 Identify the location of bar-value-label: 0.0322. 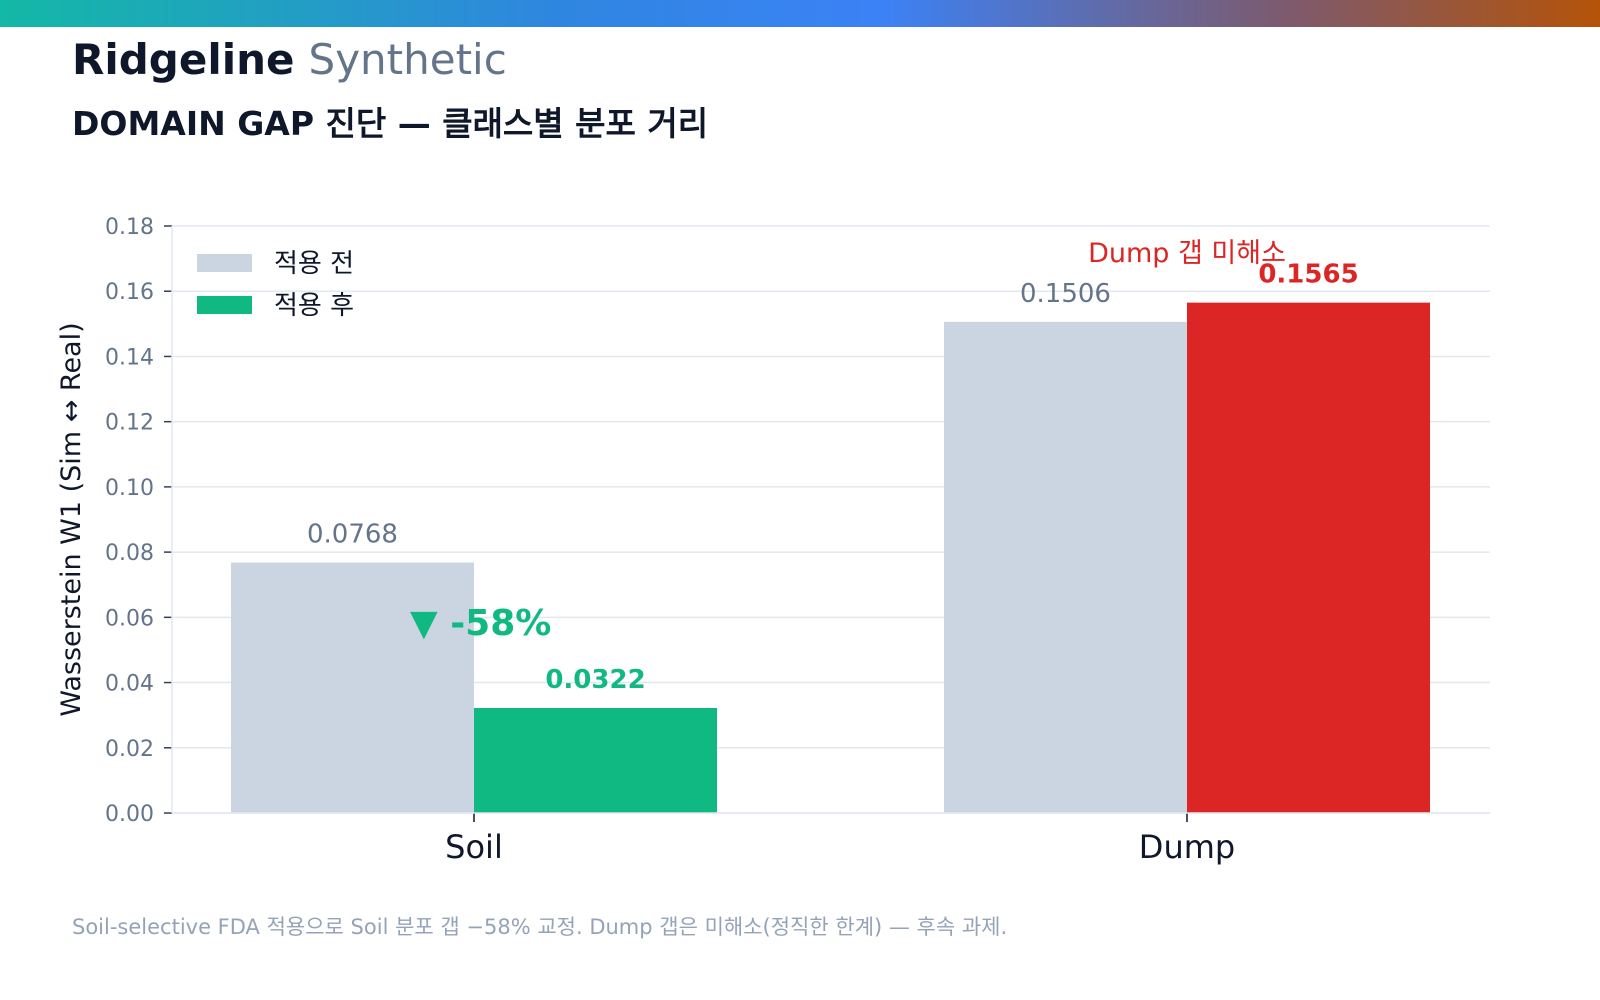
(595, 680).